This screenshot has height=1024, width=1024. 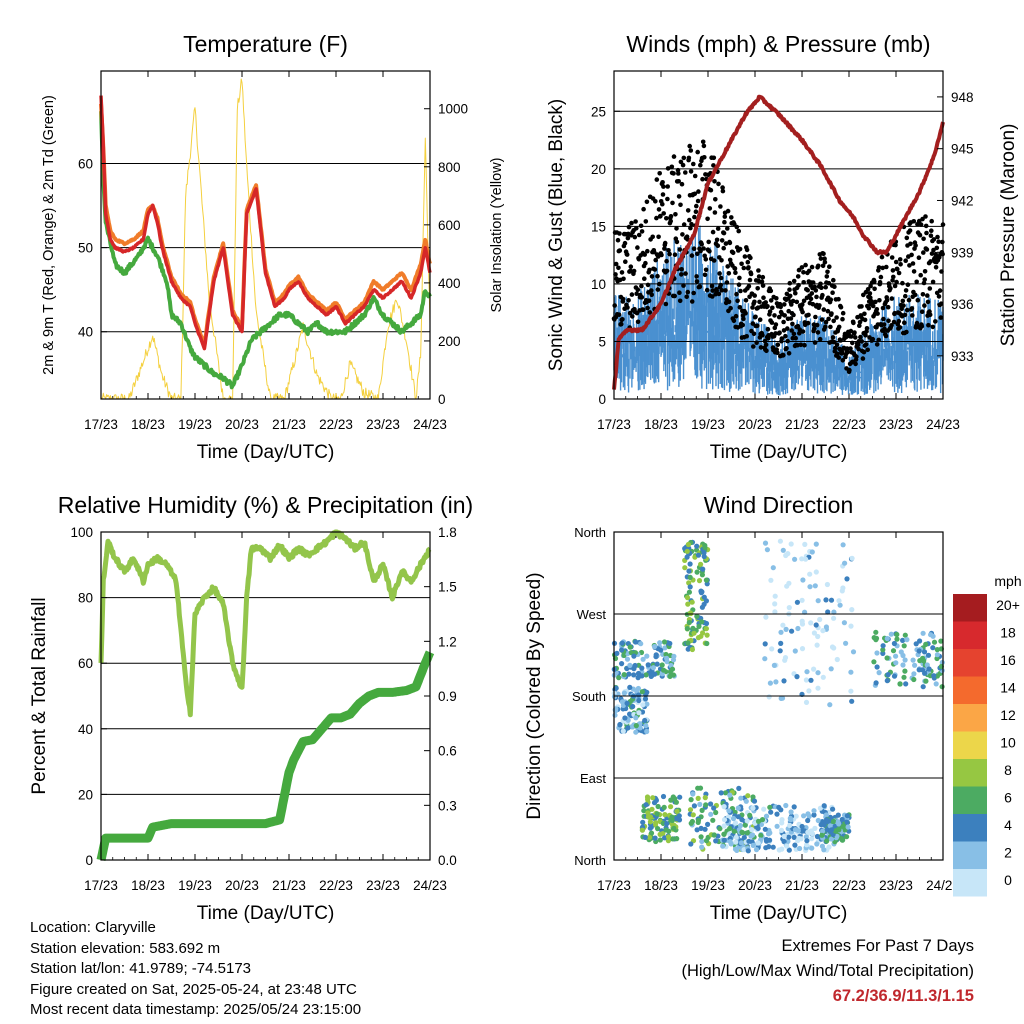 What do you see at coordinates (877, 946) in the screenshot?
I see `extremes-title: Extremes For Past 7 Days` at bounding box center [877, 946].